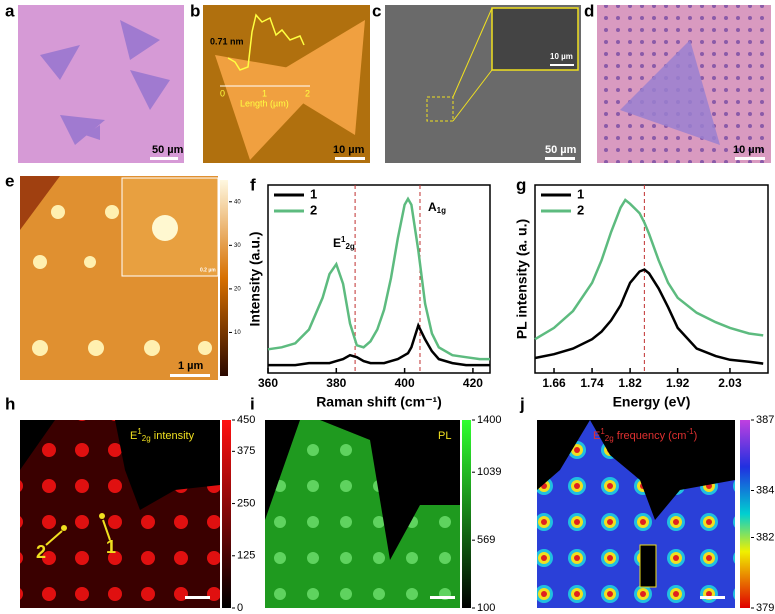  I want to click on panel-label: d, so click(589, 10).